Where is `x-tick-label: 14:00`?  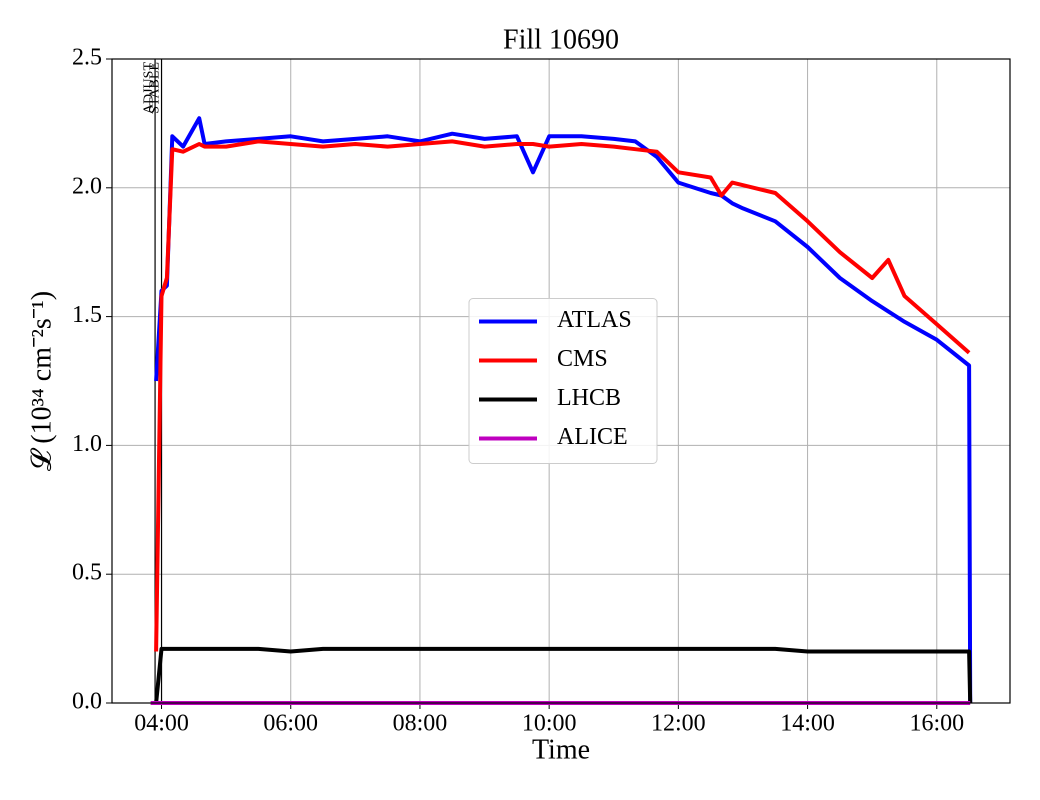
x-tick-label: 14:00 is located at coordinates (807, 724).